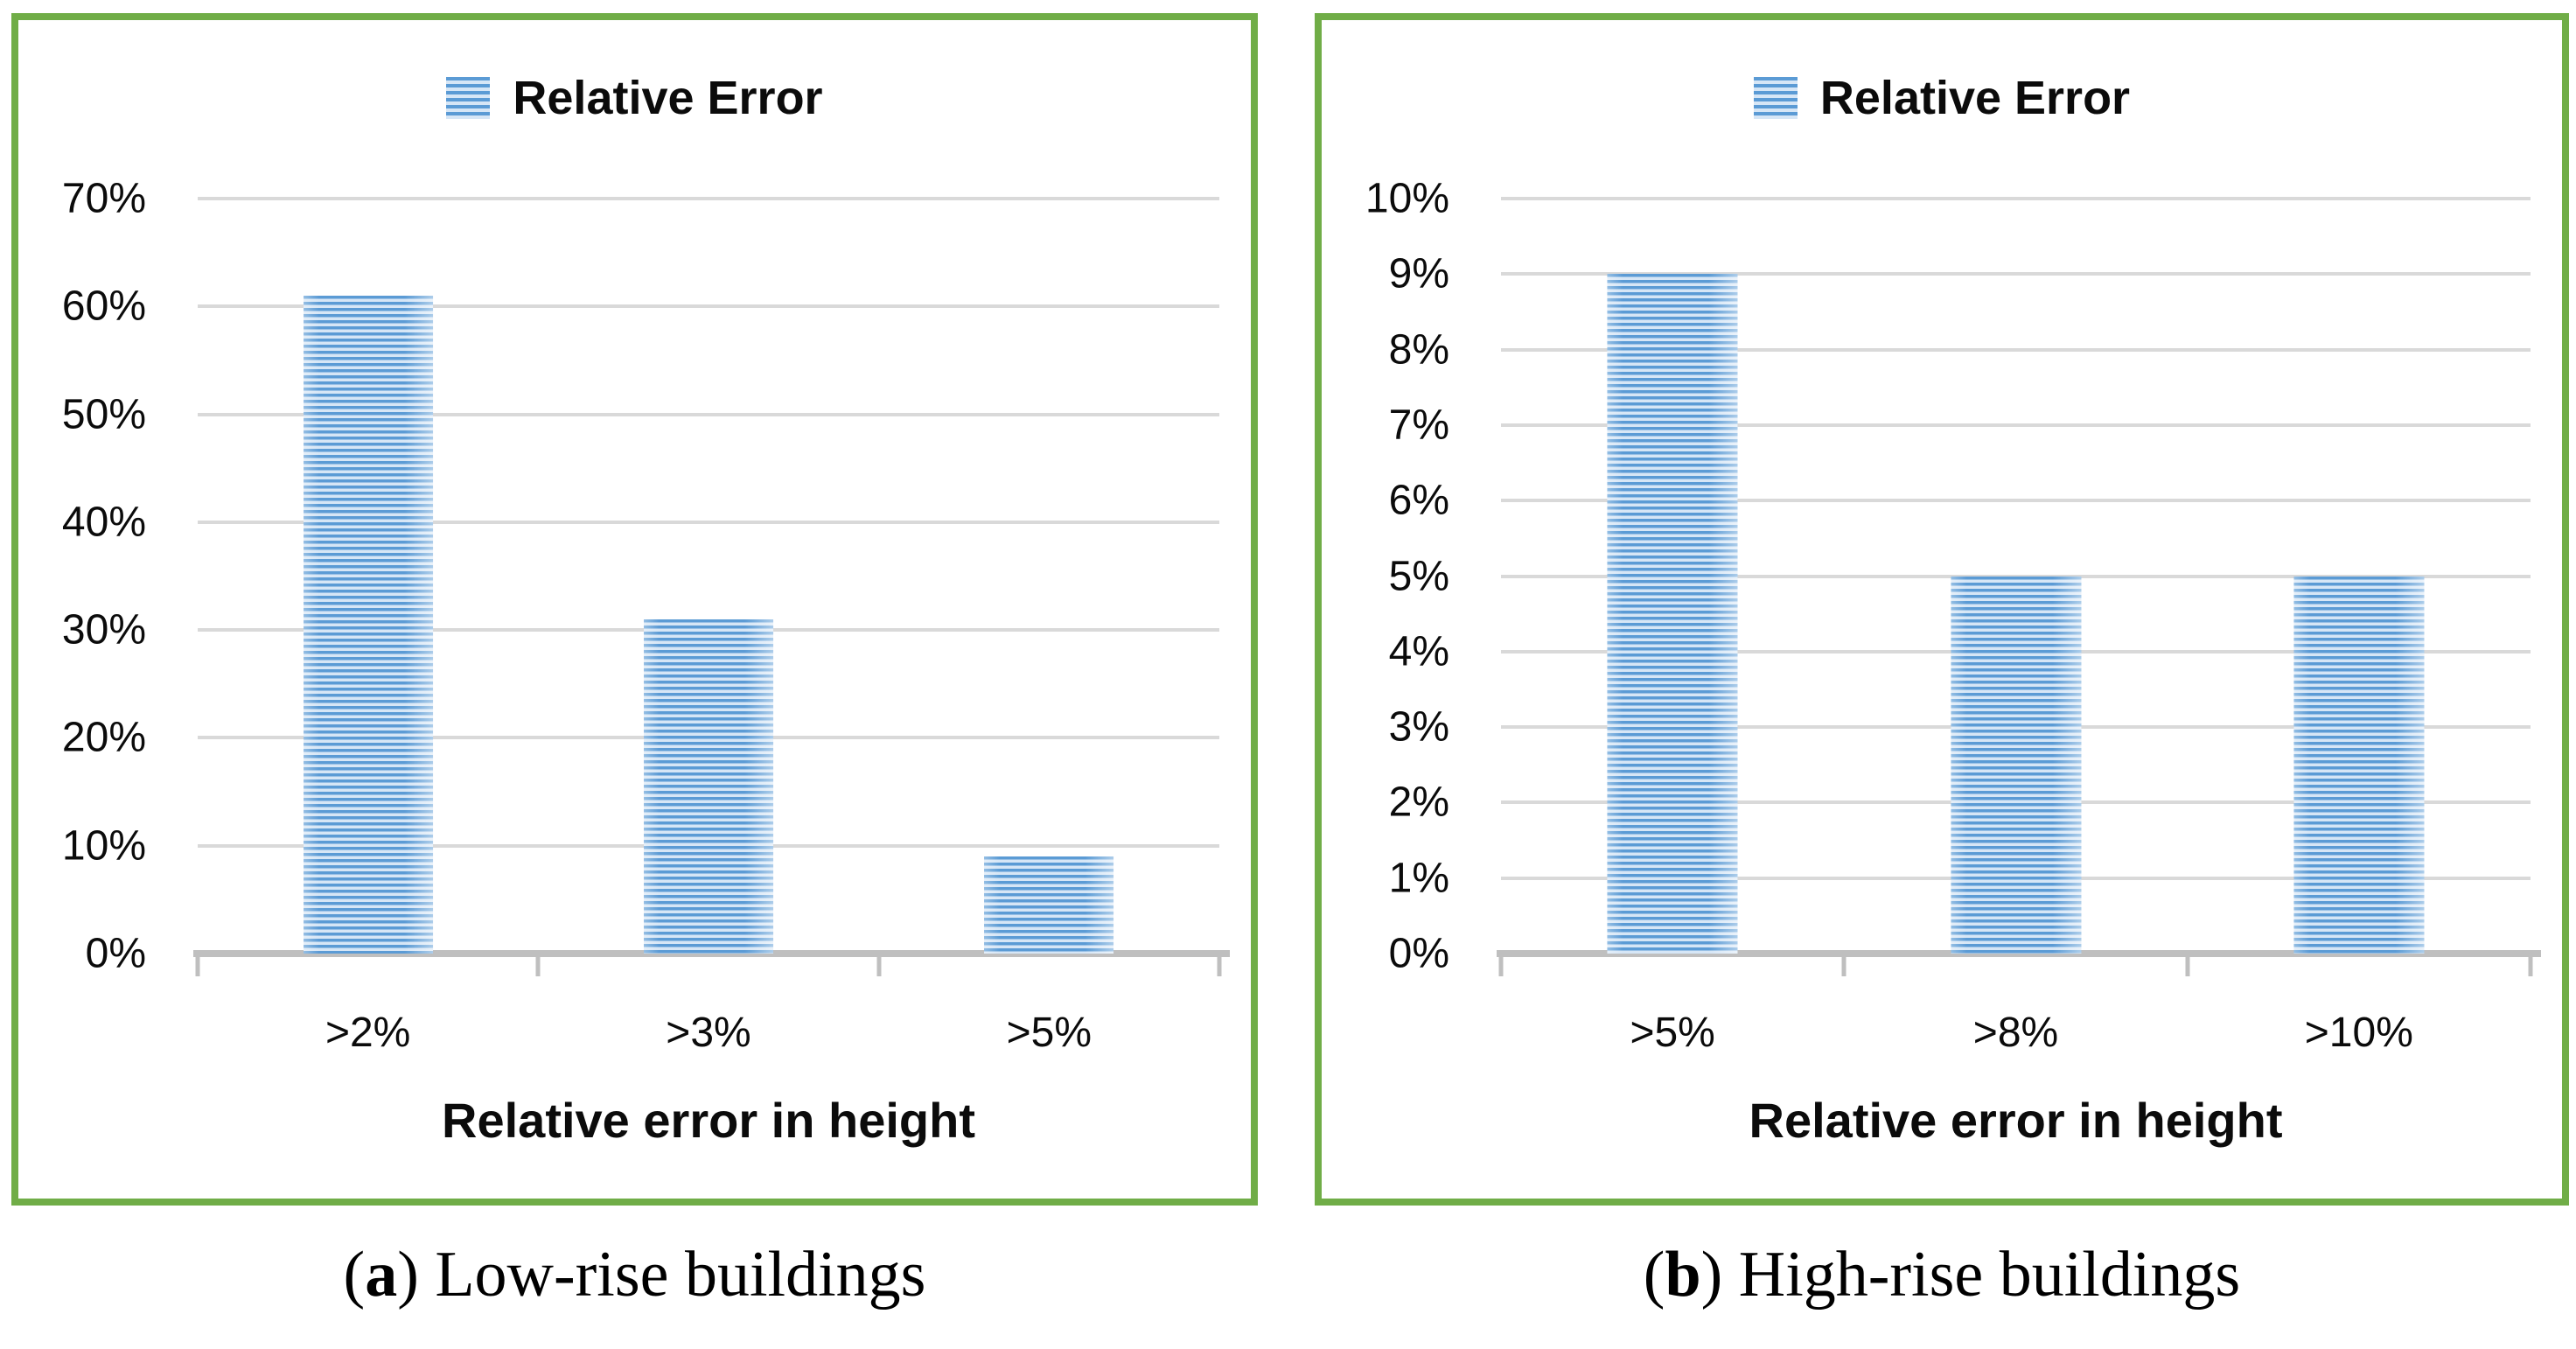 The image size is (2576, 1349). I want to click on caption-b: (b) High-rise buildings, so click(1942, 1279).